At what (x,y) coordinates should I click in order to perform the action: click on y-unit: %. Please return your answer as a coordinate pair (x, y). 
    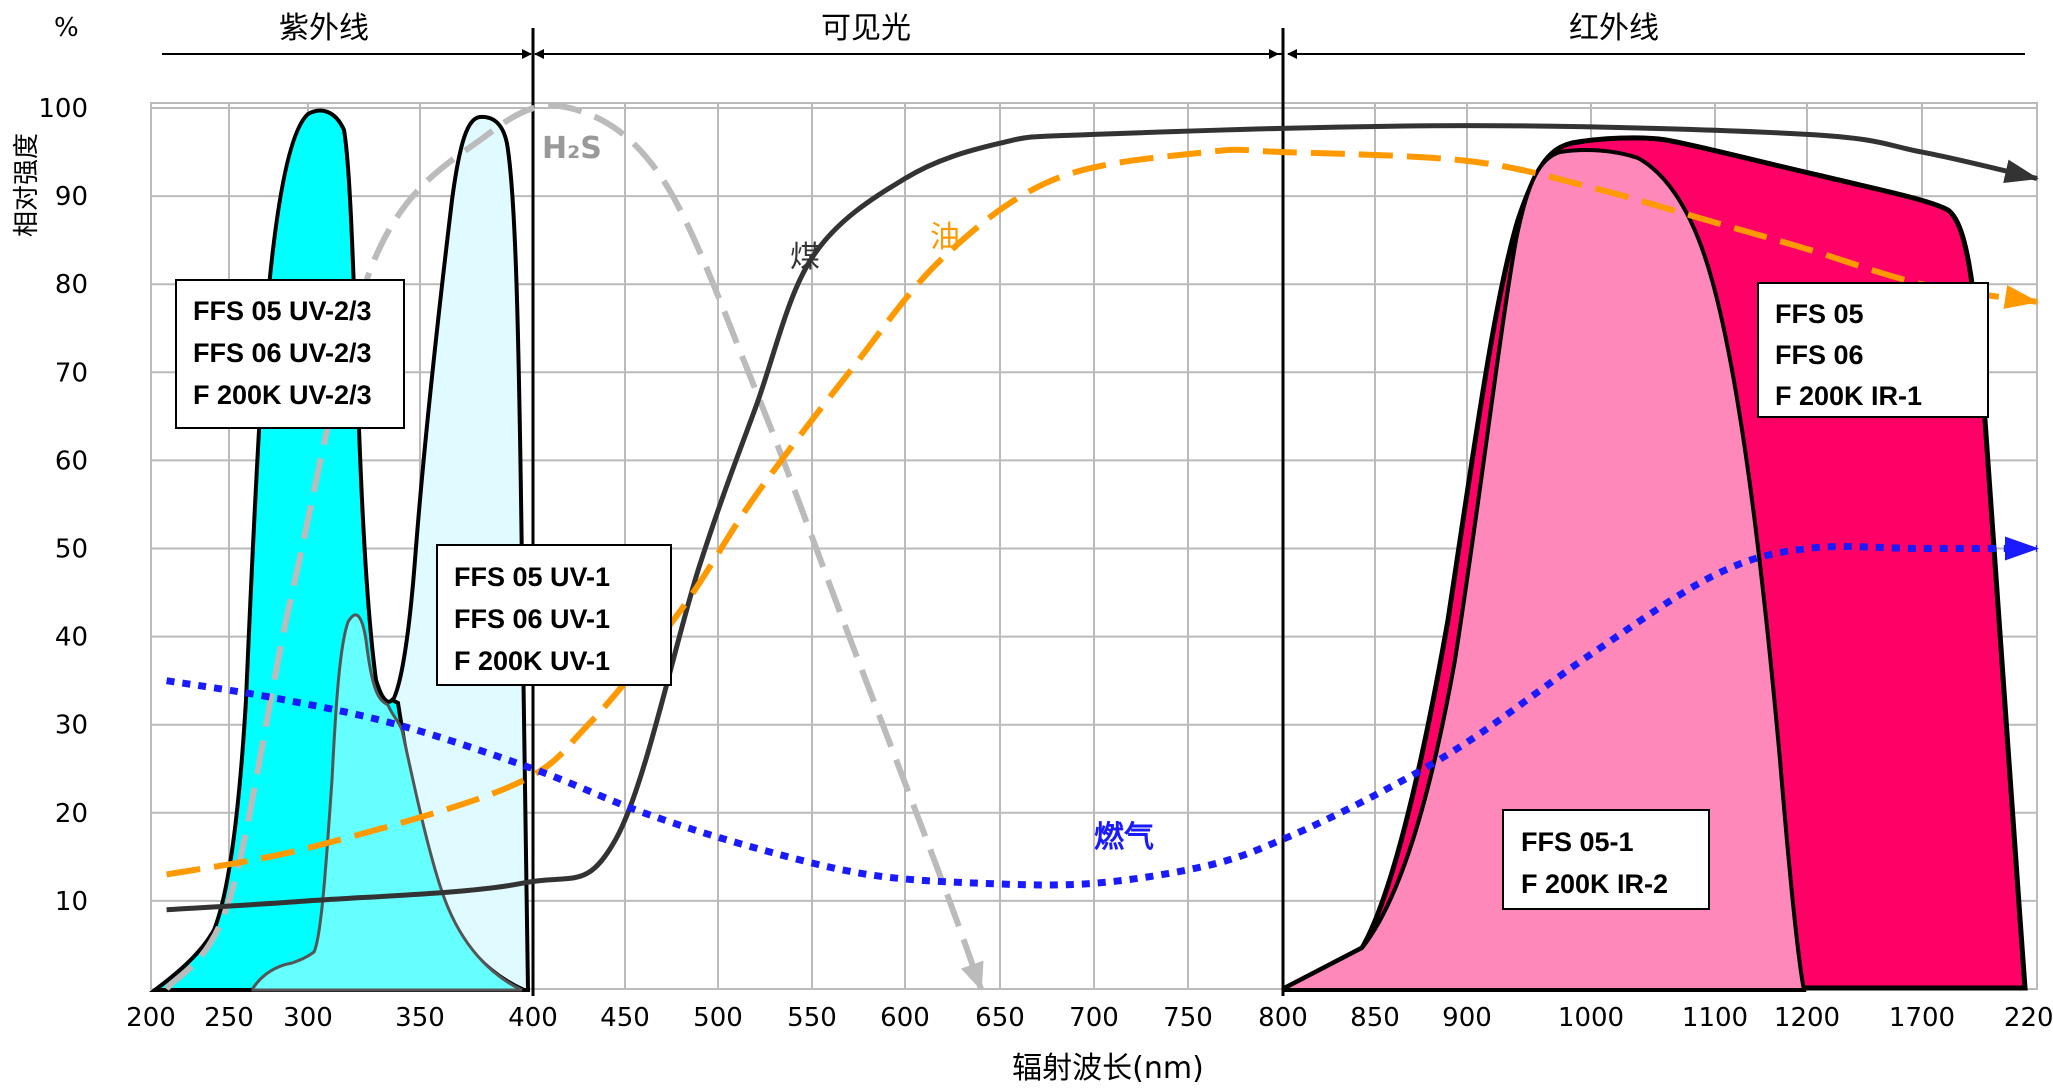
    Looking at the image, I should click on (66, 28).